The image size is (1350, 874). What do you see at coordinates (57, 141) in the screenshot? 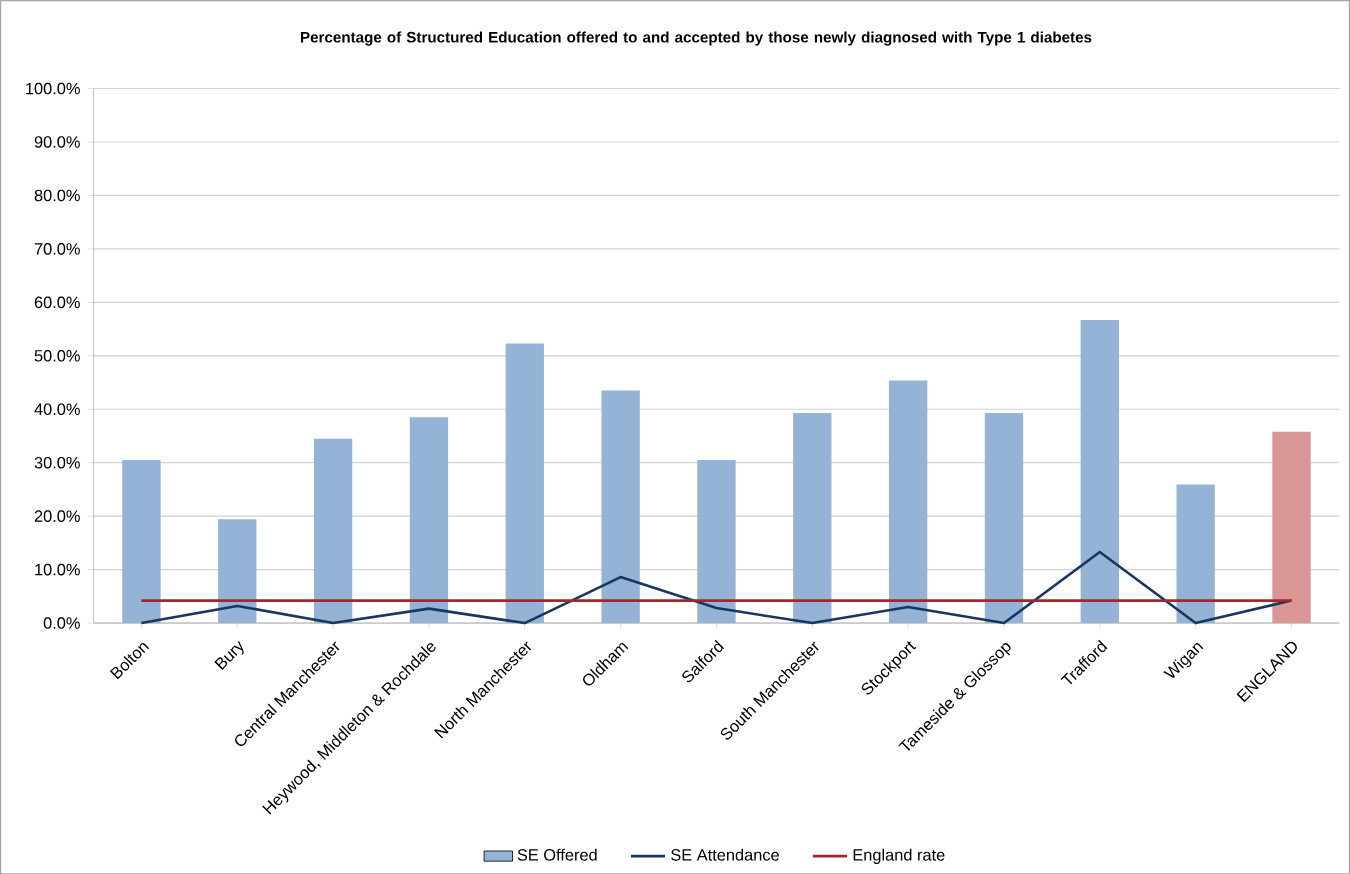
I see `y-tick-label: 90.0%` at bounding box center [57, 141].